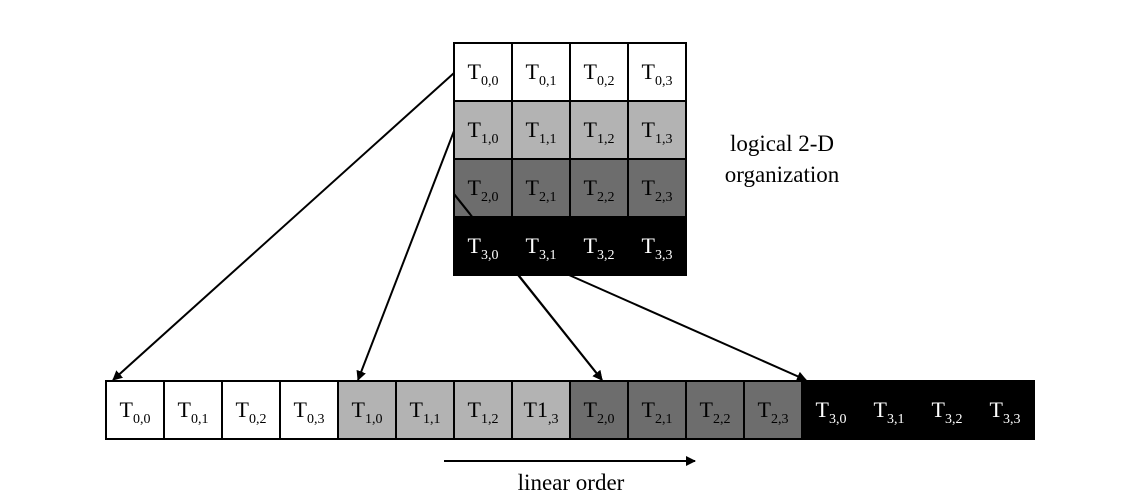 The height and width of the screenshot is (496, 1141). I want to click on linear-cell: T2,2, so click(715, 410).